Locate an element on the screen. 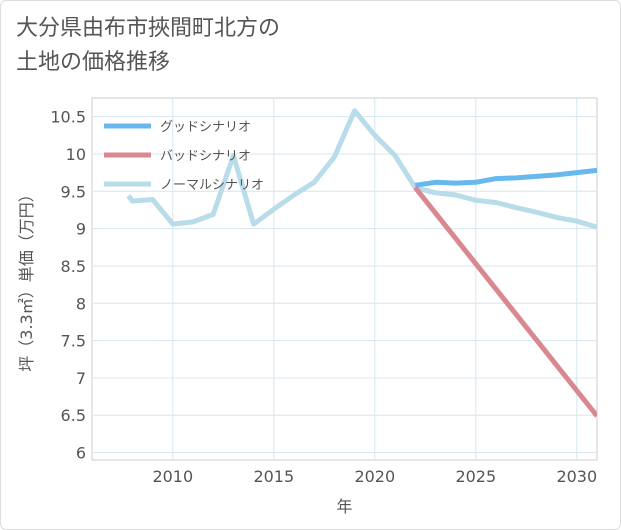  x-tick-label: 2020 is located at coordinates (374, 476).